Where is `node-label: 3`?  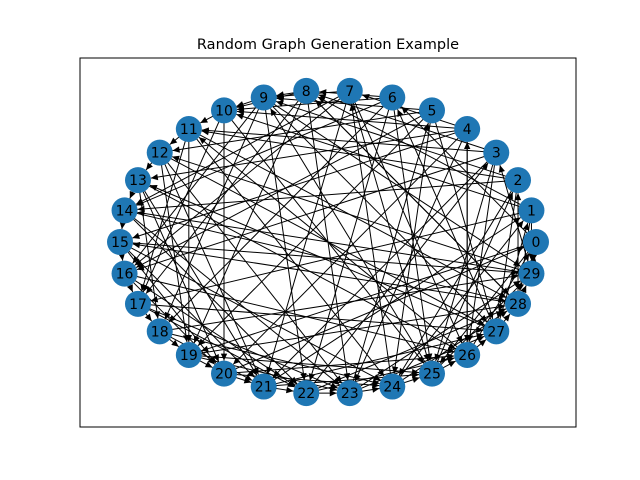 node-label: 3 is located at coordinates (496, 154).